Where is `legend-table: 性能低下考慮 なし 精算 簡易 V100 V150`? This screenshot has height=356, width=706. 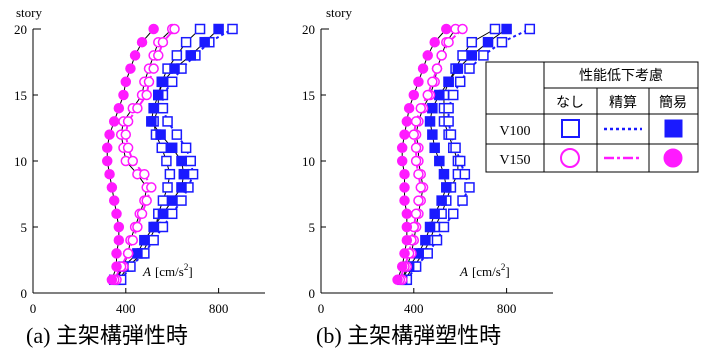
legend-table: 性能低下考慮 なし 精算 簡易 V100 V150 is located at coordinates (592, 117).